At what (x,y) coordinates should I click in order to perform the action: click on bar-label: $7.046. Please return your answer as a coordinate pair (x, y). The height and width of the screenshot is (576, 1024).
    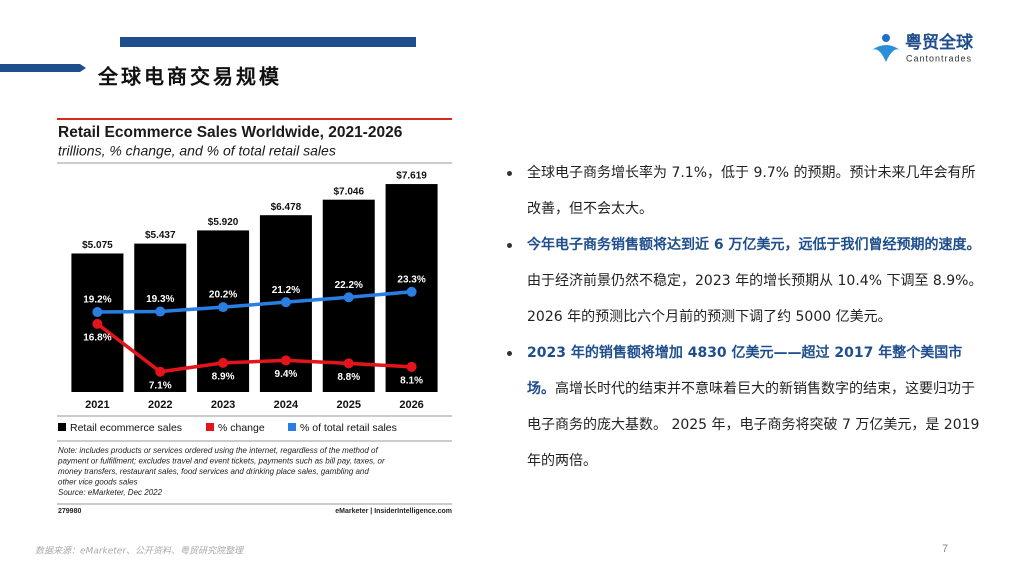
    Looking at the image, I should click on (348, 191).